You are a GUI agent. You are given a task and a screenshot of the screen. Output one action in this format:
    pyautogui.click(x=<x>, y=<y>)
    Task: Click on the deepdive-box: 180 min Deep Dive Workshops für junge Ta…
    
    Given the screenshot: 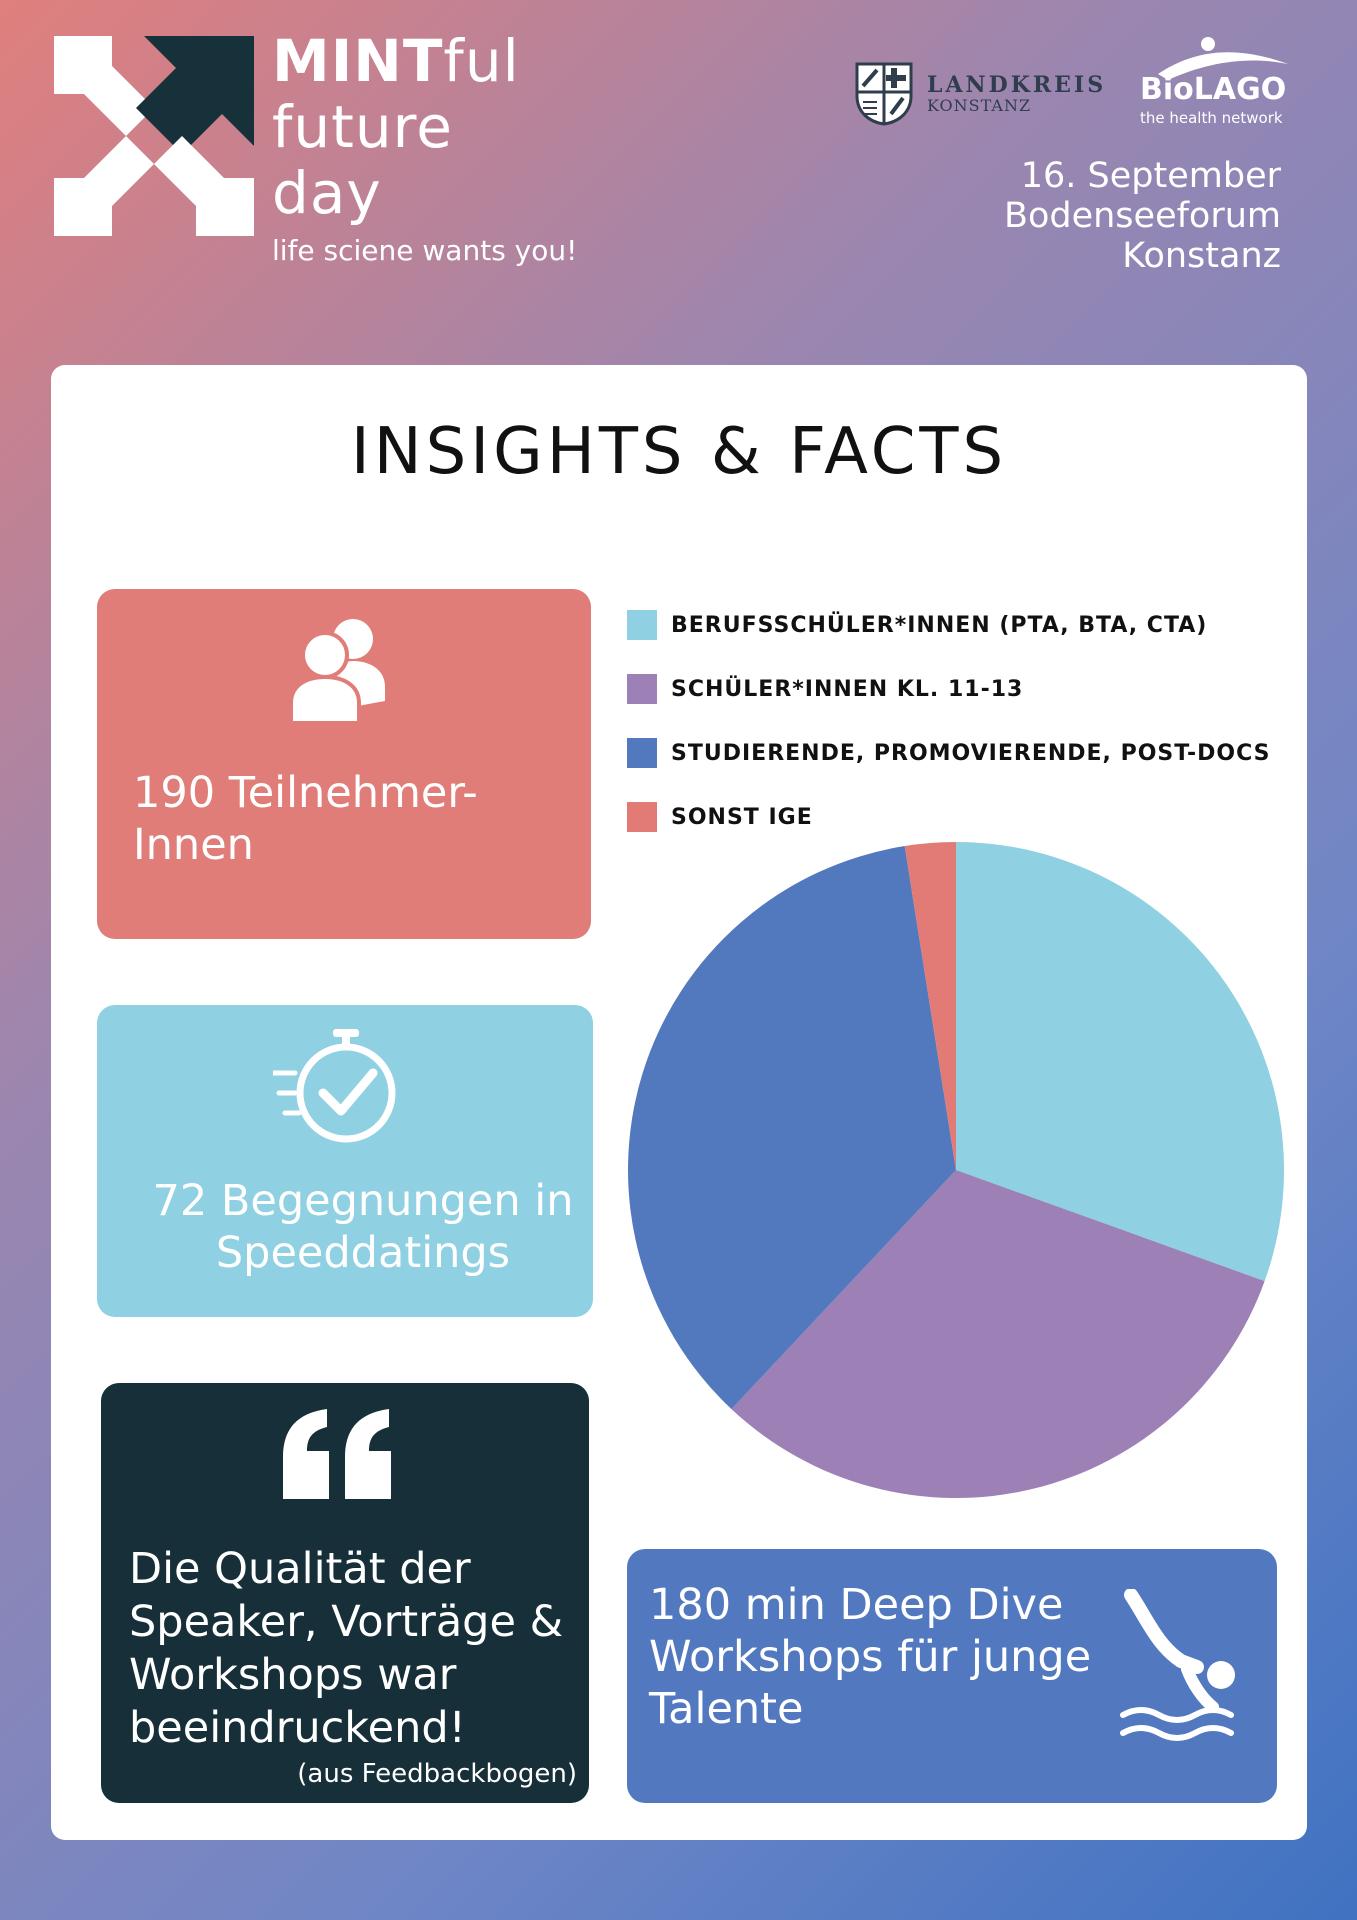 What is the action you would take?
    pyautogui.click(x=952, y=1676)
    